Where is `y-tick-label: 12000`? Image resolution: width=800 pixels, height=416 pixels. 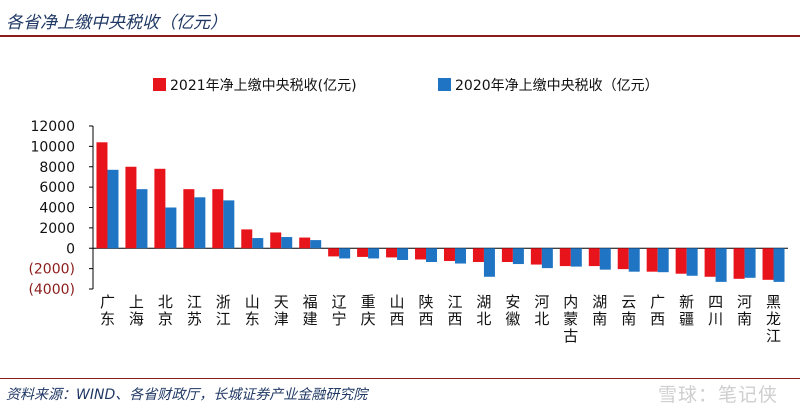 y-tick-label: 12000 is located at coordinates (52, 127).